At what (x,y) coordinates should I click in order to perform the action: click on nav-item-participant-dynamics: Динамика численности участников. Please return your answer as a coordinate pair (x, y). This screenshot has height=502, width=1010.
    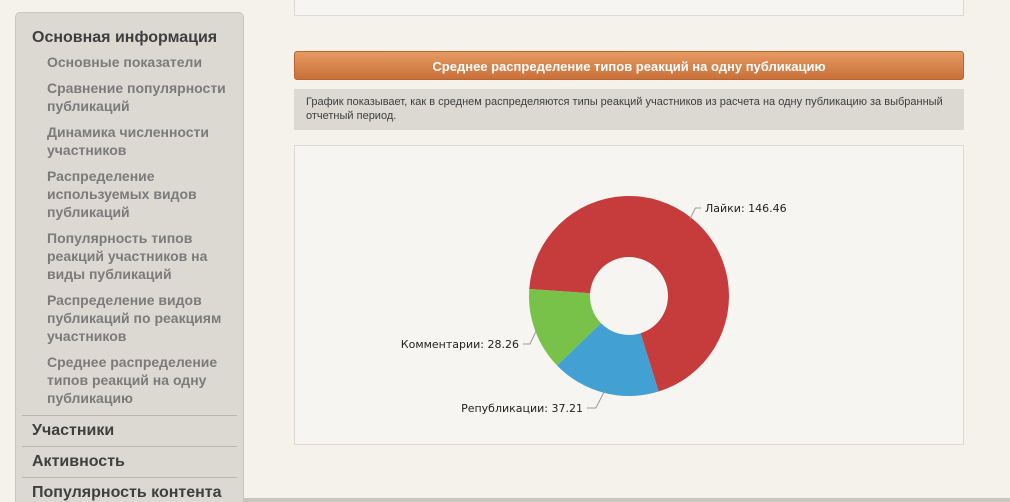
    Looking at the image, I should click on (128, 141).